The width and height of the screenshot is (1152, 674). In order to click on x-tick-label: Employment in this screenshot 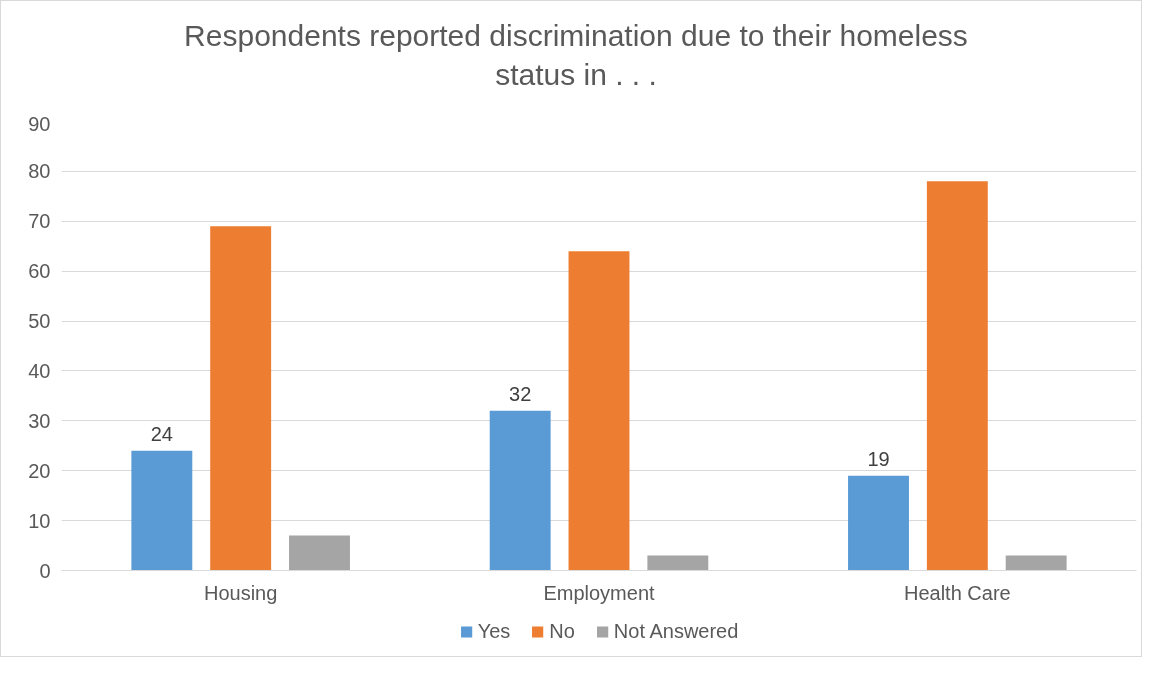, I will do `click(599, 592)`.